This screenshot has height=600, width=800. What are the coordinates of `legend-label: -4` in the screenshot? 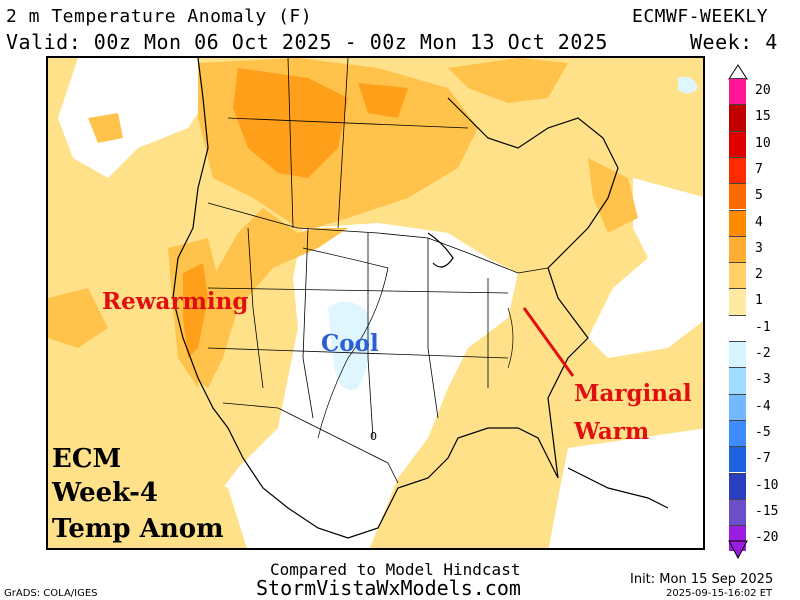 It's located at (763, 406).